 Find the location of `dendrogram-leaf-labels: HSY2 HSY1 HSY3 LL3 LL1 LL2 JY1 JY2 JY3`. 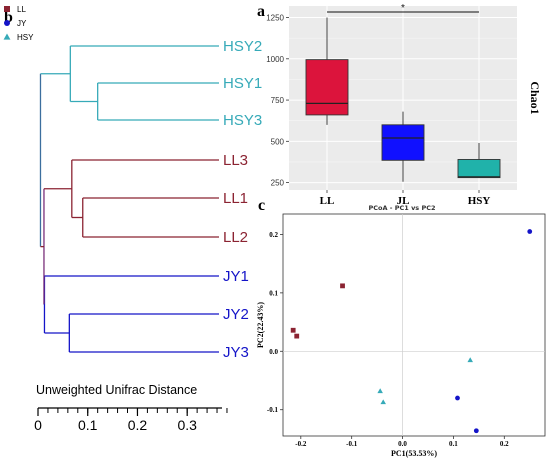

dendrogram-leaf-labels: HSY2 HSY1 HSY3 LL3 LL1 LL2 JY1 JY2 JY3 is located at coordinates (242, 199).